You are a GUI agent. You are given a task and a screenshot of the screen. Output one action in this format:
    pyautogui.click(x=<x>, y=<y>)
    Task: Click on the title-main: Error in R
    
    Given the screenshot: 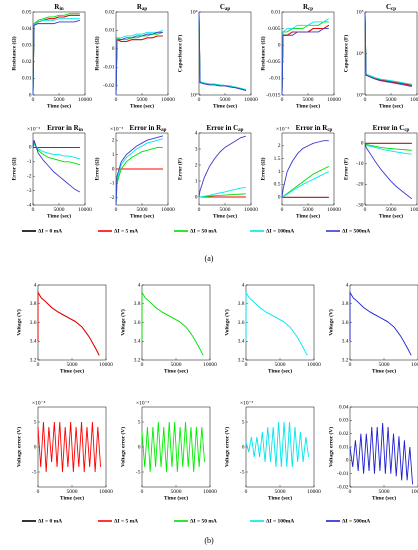 What is the action you would take?
    pyautogui.click(x=312, y=128)
    